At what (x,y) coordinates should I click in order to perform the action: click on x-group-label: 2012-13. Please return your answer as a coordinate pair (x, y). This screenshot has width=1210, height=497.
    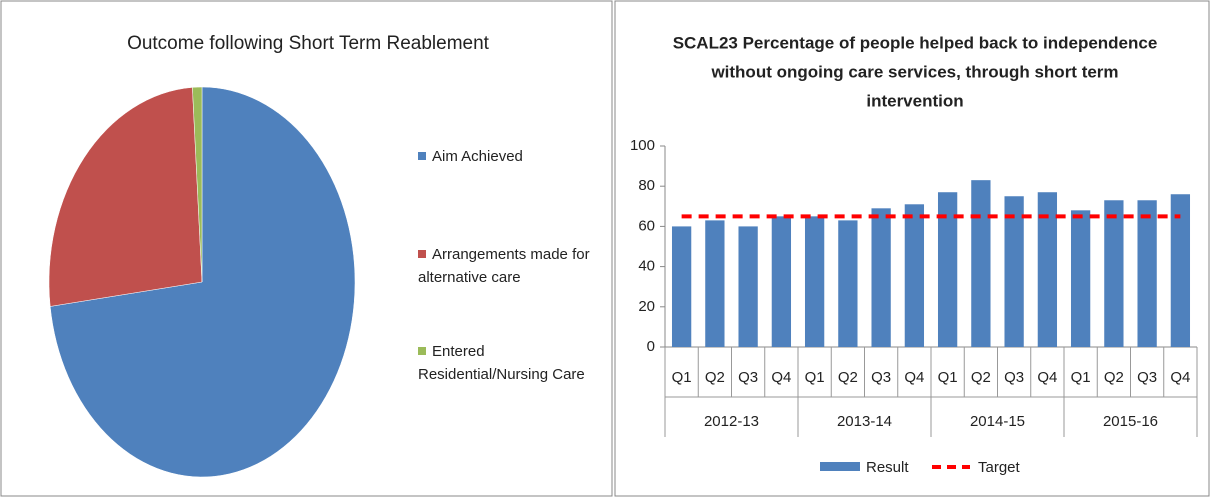
    Looking at the image, I should click on (731, 421).